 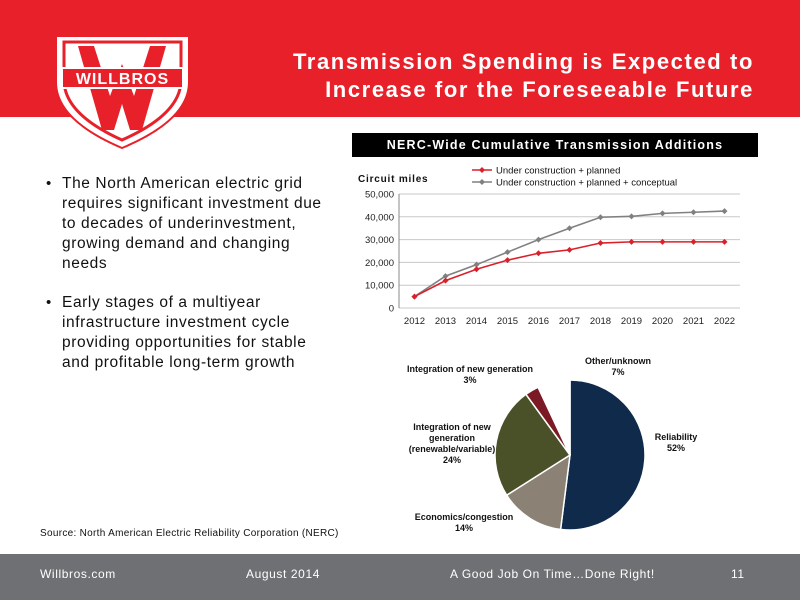 What do you see at coordinates (379, 195) in the screenshot?
I see `y-tick-label: 50,000` at bounding box center [379, 195].